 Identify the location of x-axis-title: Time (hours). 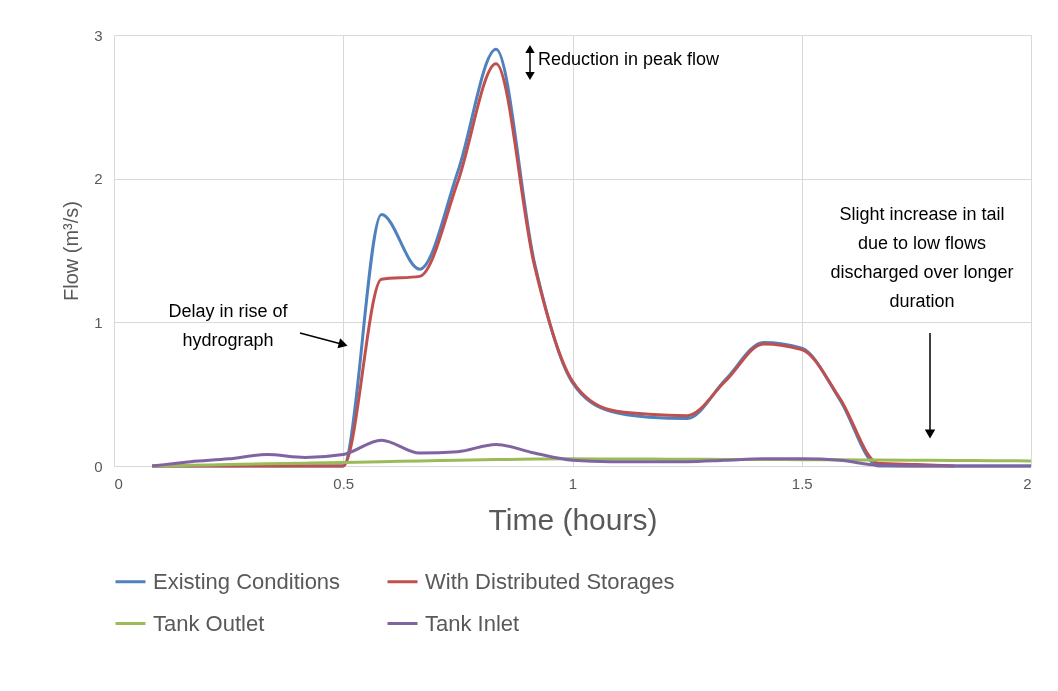
(573, 519).